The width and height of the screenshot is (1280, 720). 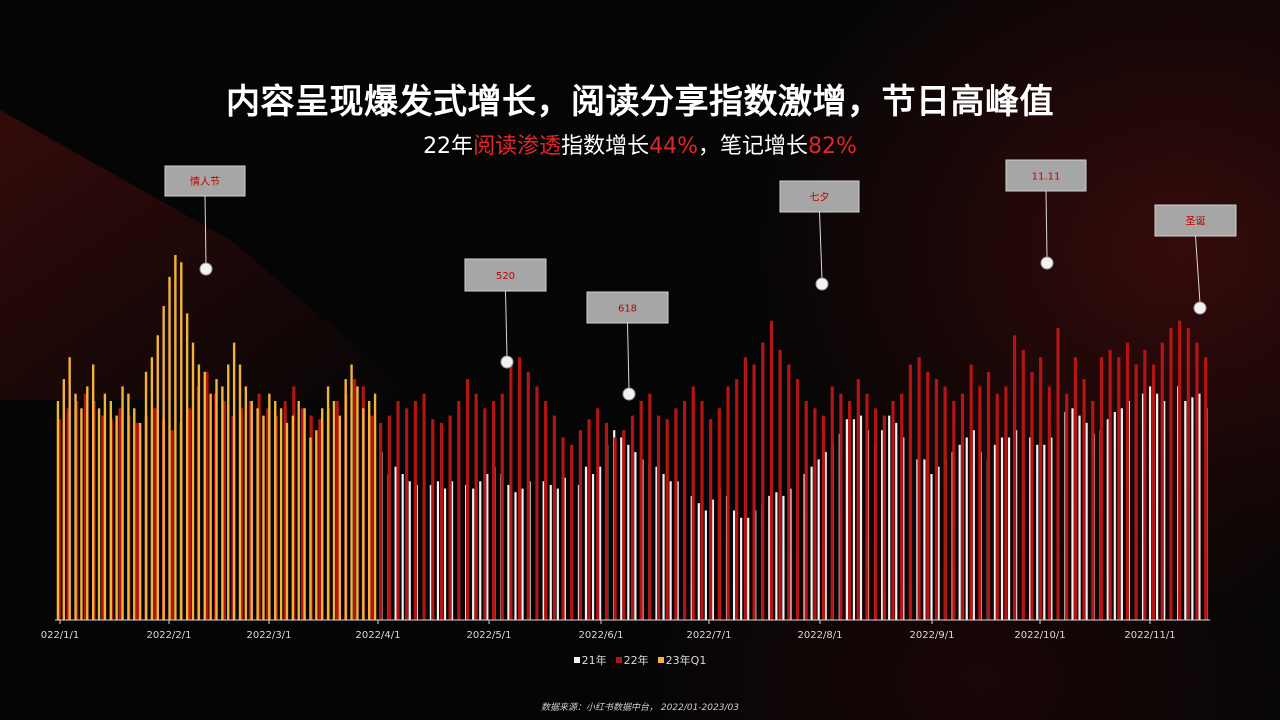 What do you see at coordinates (932, 635) in the screenshot?
I see `x-tick-label-8: 2022/9/1` at bounding box center [932, 635].